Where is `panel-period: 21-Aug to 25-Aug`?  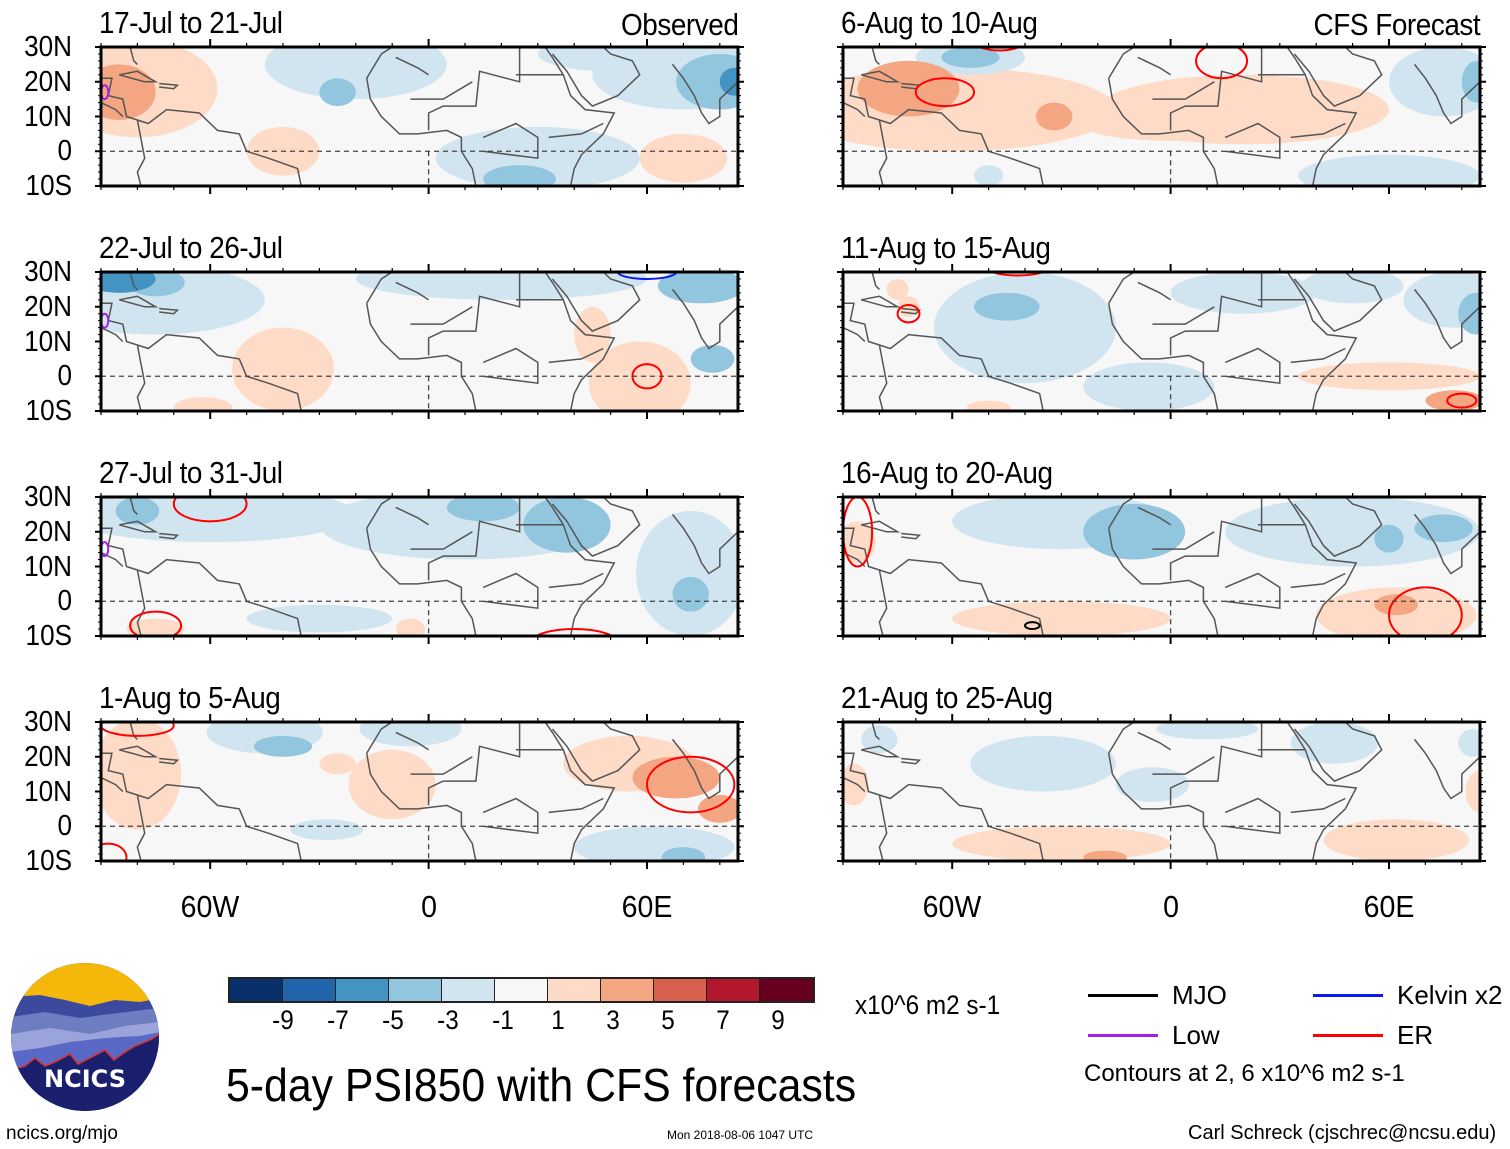 panel-period: 21-Aug to 25-Aug is located at coordinates (947, 697).